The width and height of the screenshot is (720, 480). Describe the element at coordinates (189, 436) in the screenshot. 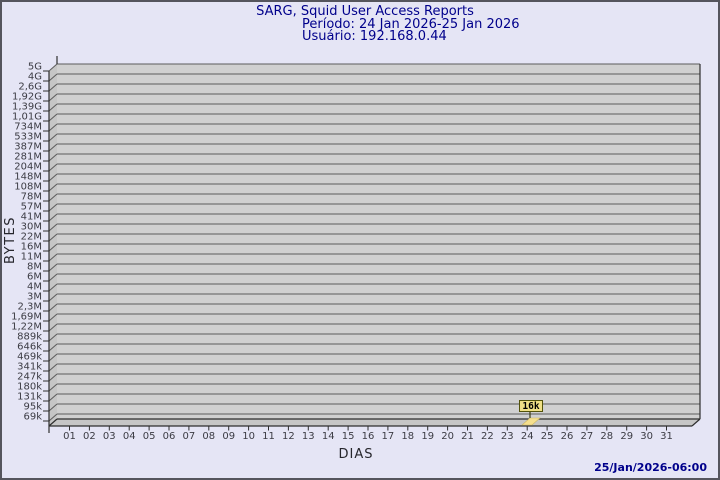

I see `x-tick-label: 07` at that location.